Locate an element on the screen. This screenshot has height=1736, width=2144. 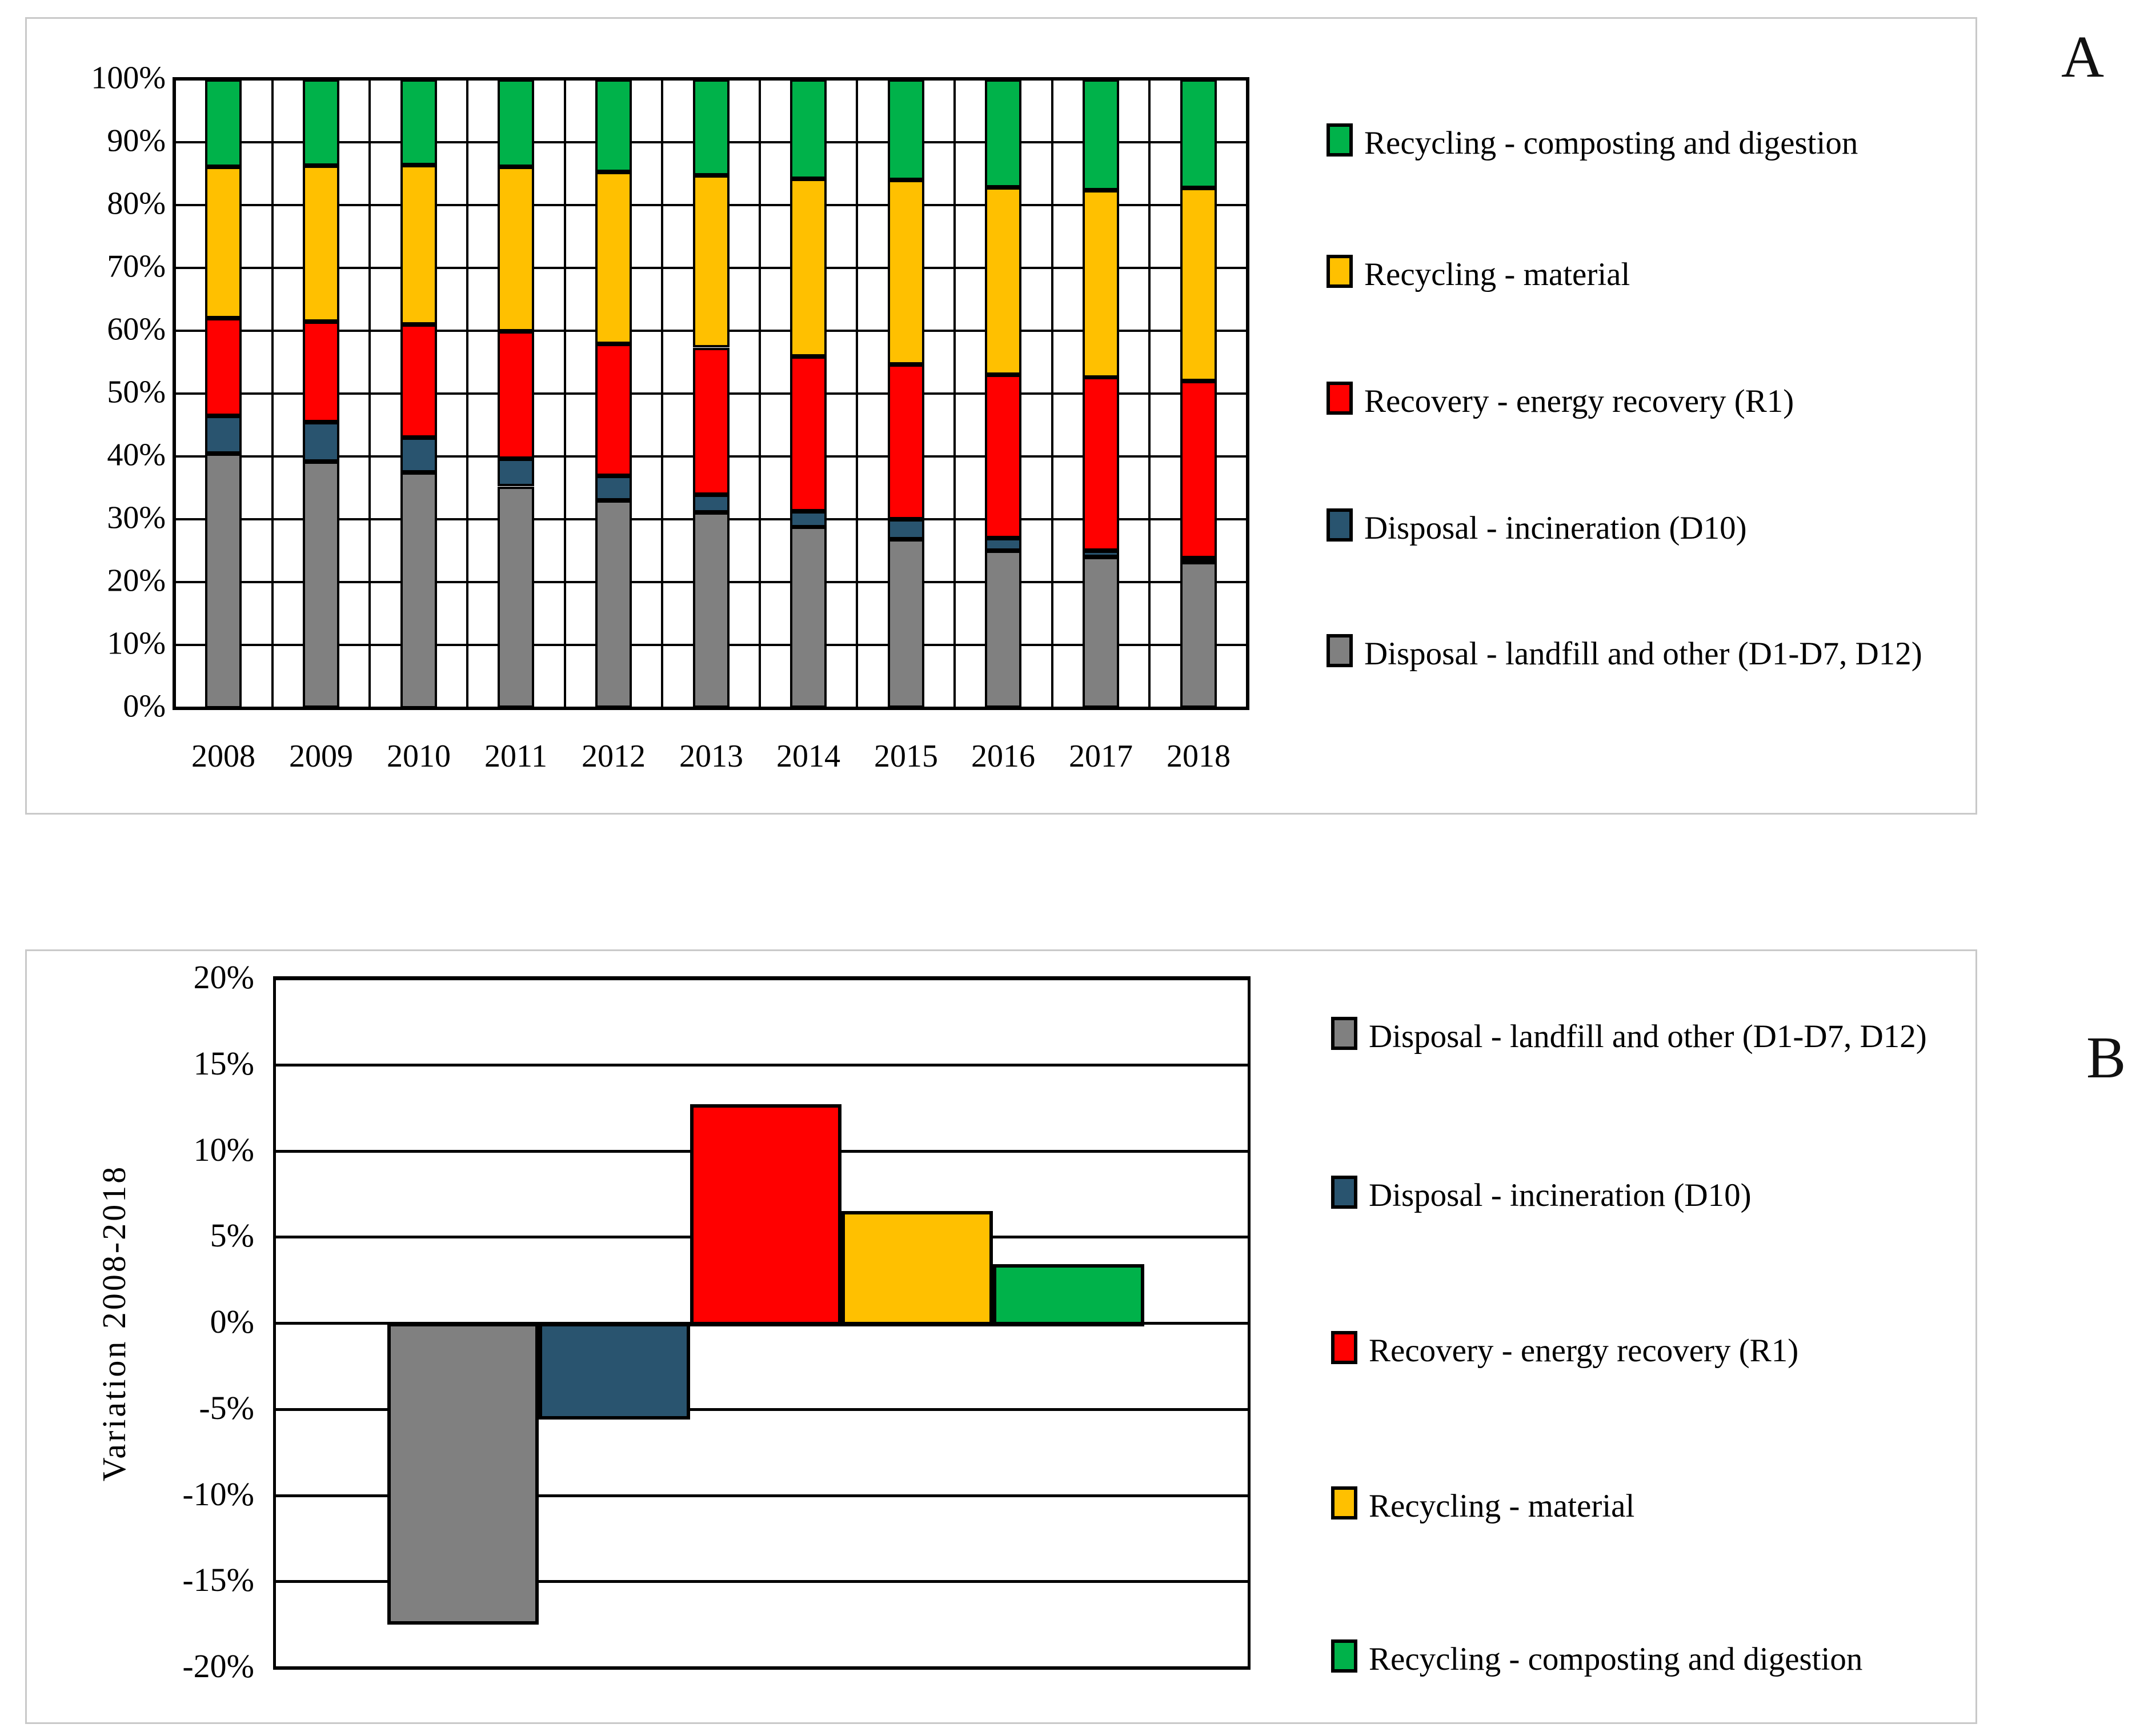
y-axis-tick-label: 90% is located at coordinates (136, 141).